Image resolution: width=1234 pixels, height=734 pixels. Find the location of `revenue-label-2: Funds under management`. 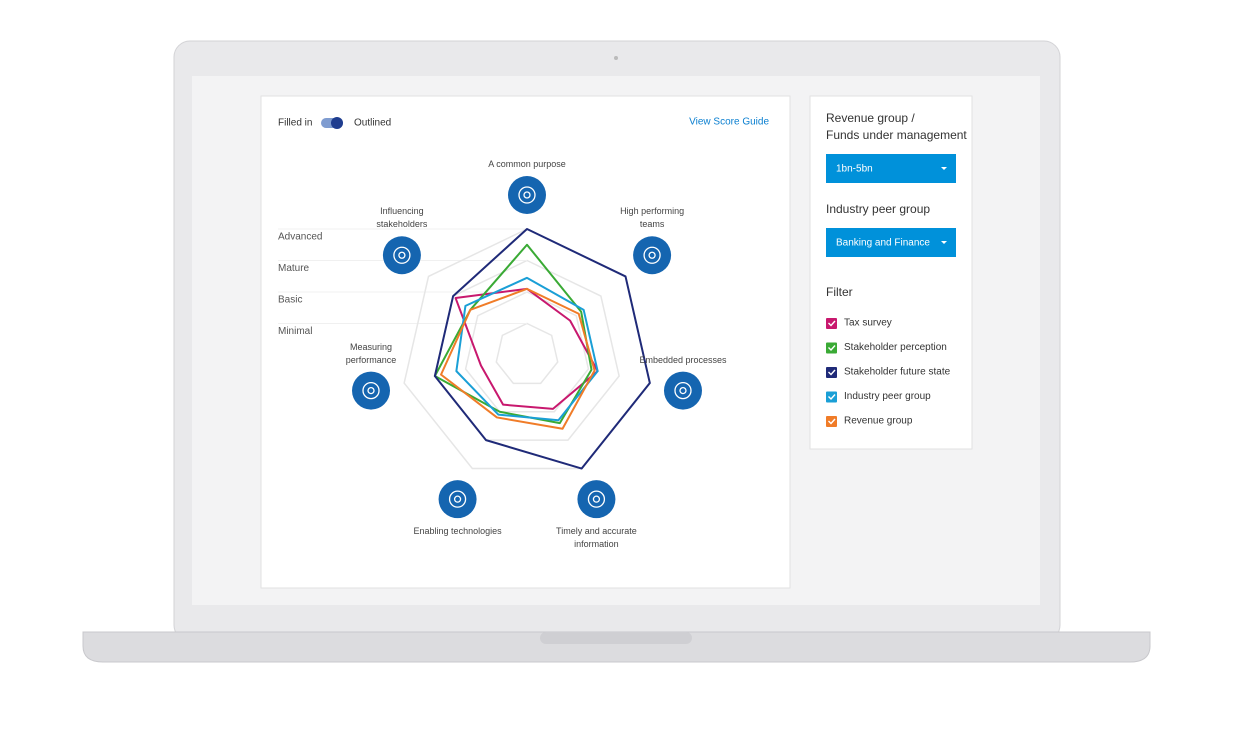

revenue-label-2: Funds under management is located at coordinates (896, 135).